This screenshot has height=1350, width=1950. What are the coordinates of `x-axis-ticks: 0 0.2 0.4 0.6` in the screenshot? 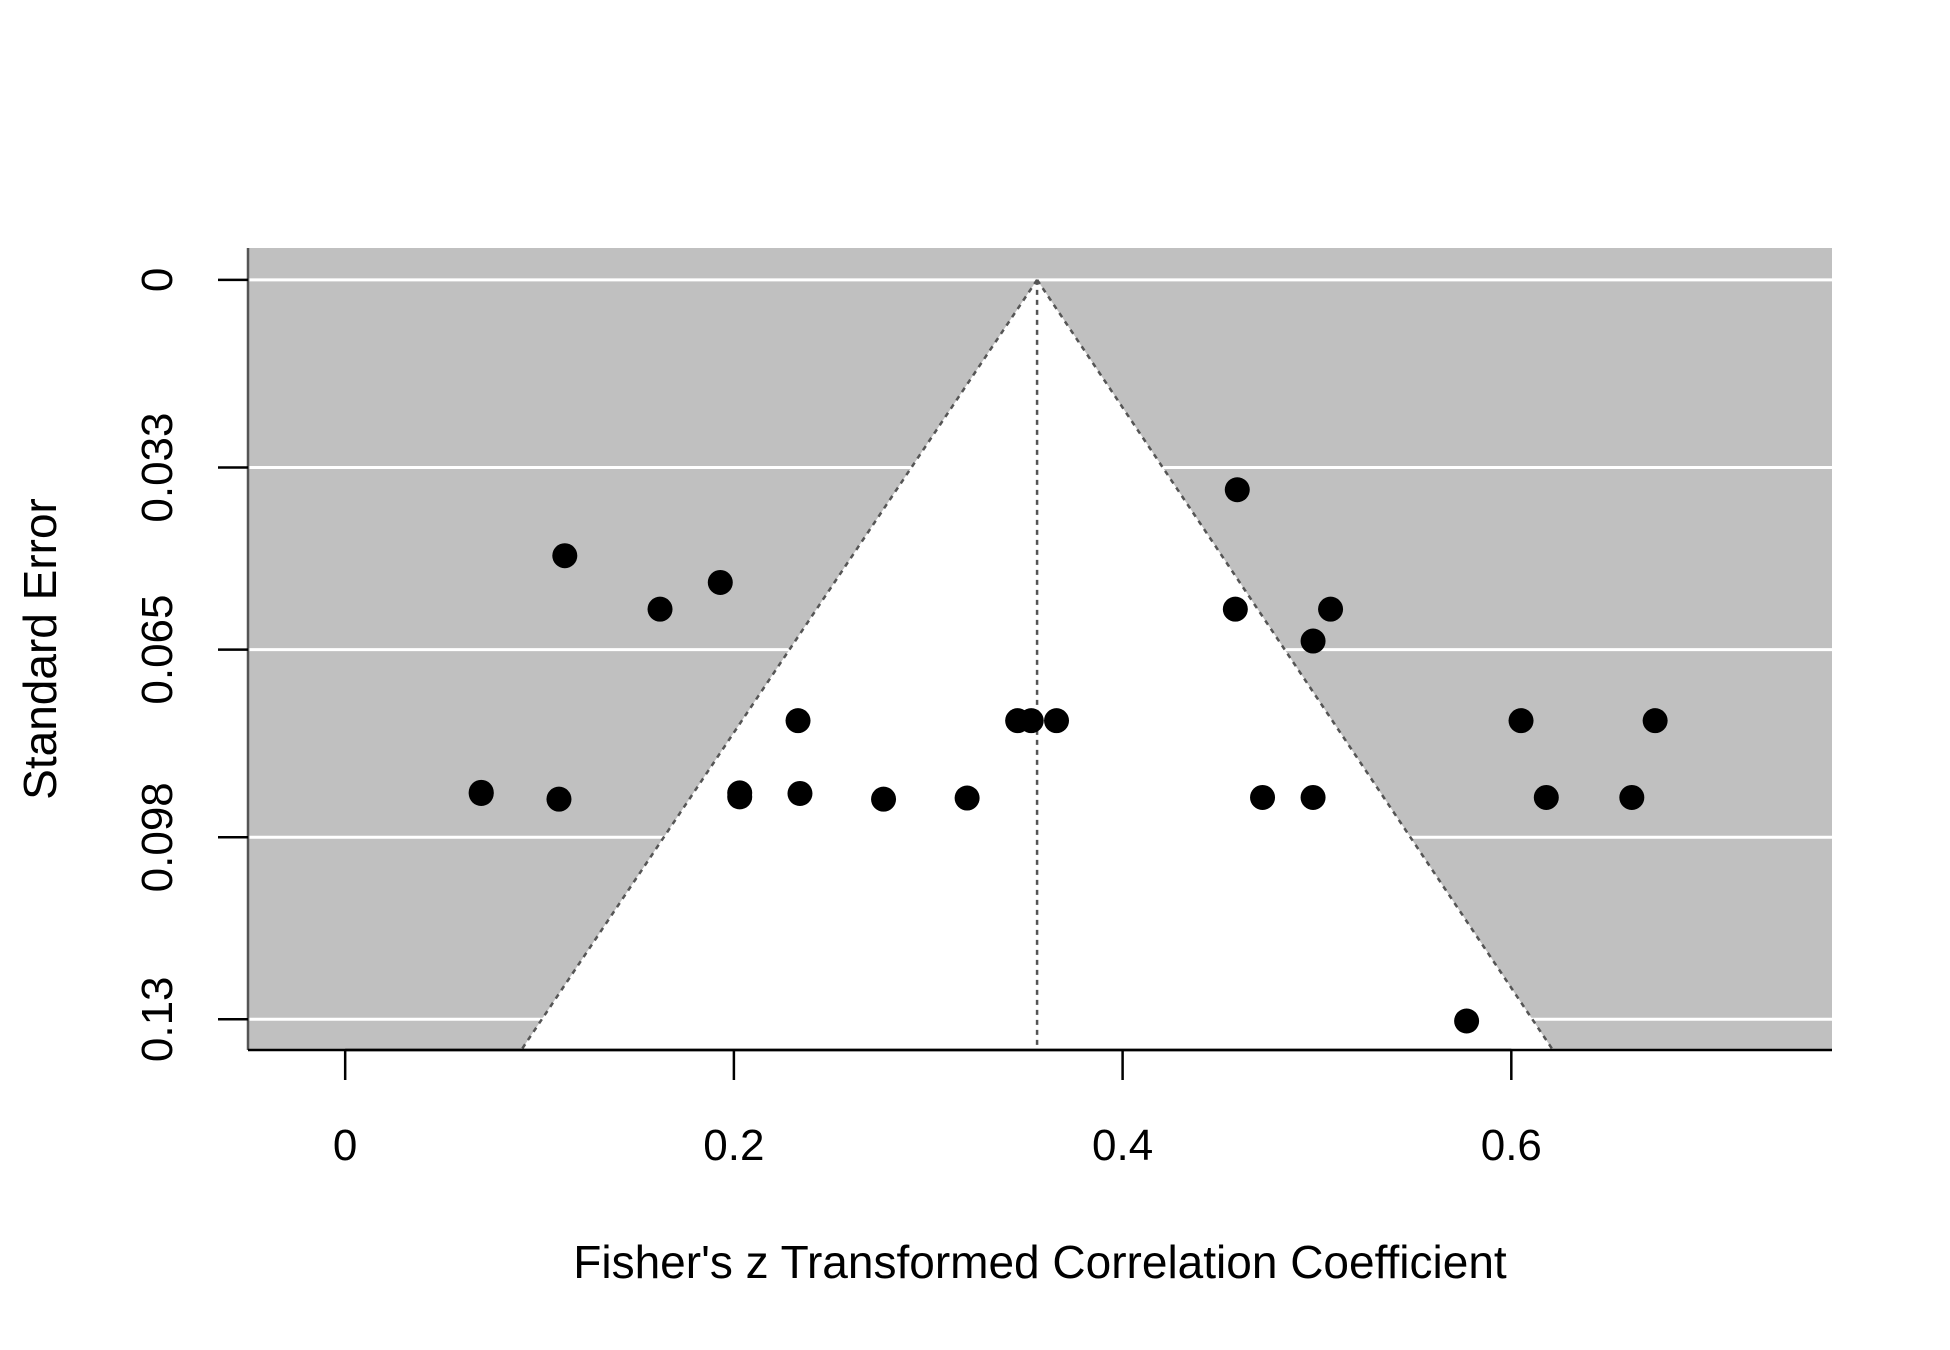 It's located at (937, 1110).